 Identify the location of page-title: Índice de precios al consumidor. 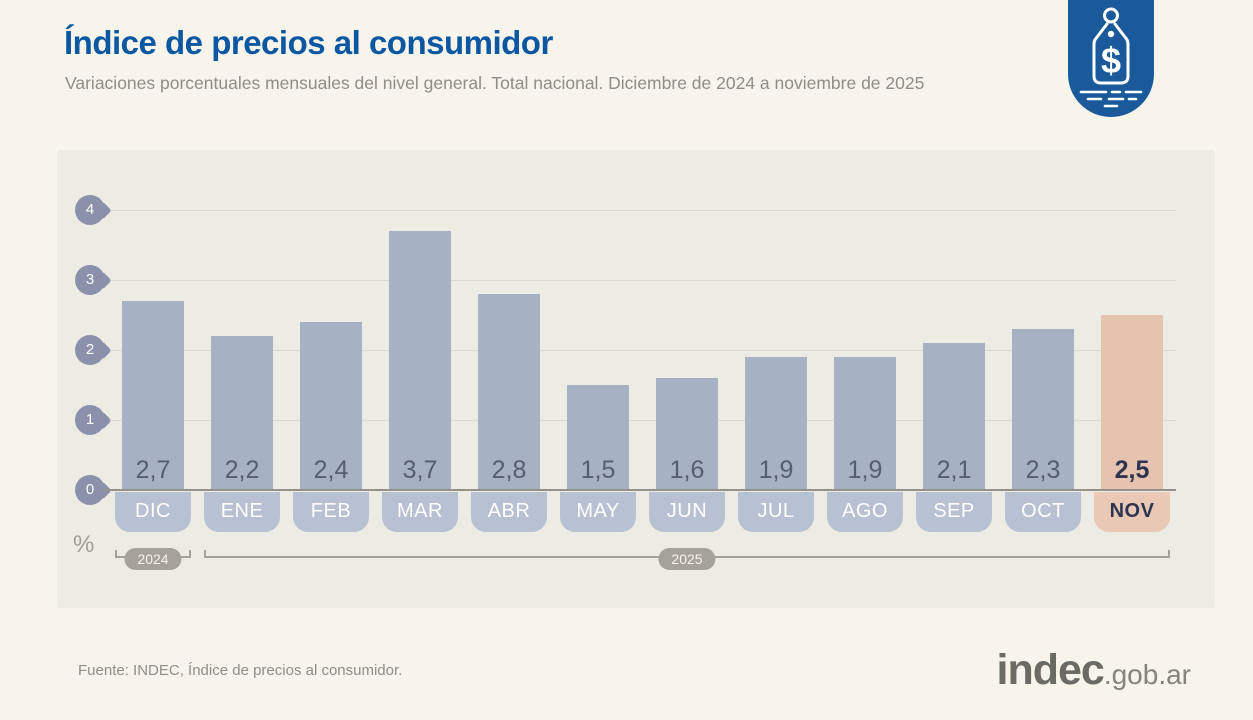
(308, 42).